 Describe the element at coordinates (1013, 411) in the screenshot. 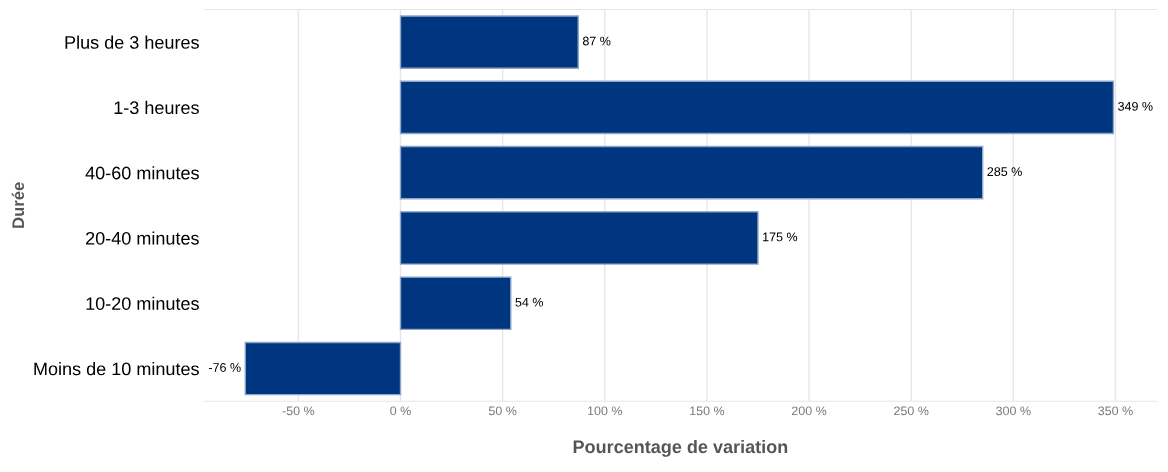

I see `x-tick-label: 300 %` at that location.